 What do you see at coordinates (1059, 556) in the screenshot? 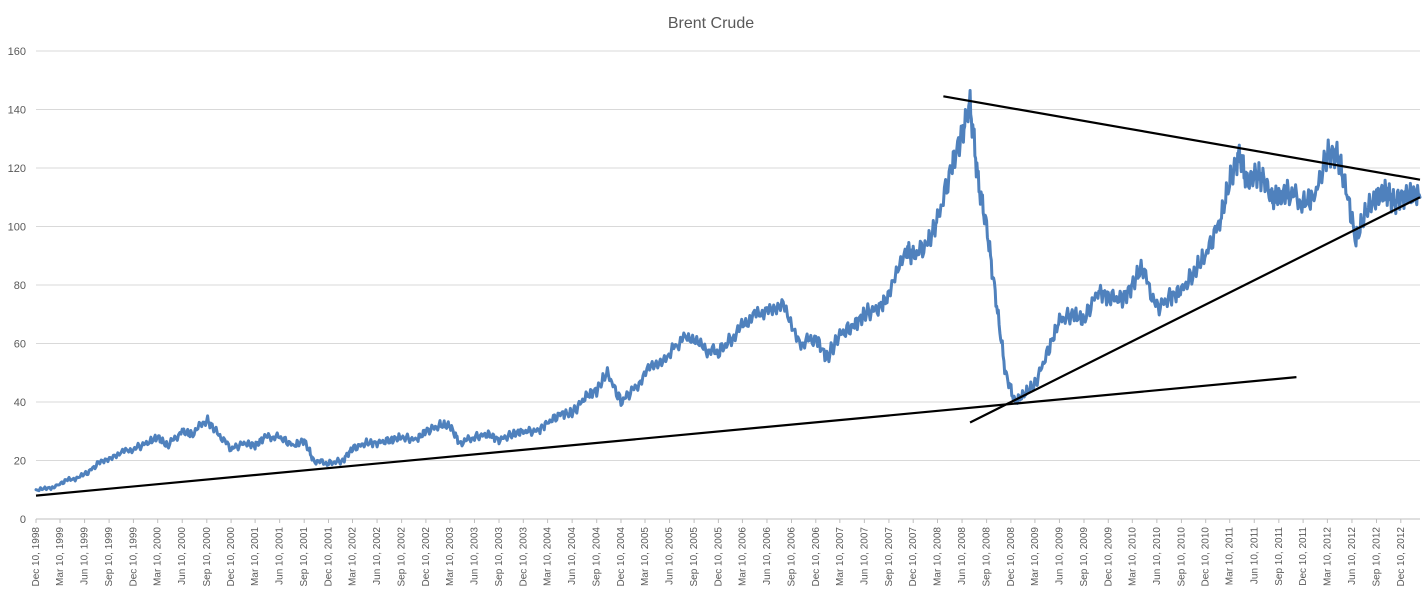
I see `x-tick-label: Jun 10, 2009` at bounding box center [1059, 556].